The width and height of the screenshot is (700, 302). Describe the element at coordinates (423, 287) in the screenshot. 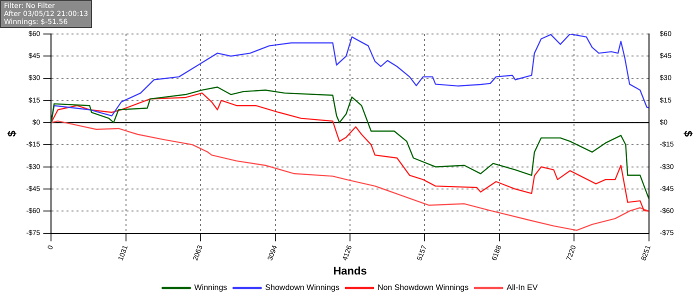

I see `legend-label: Non Showdown Winnings` at that location.